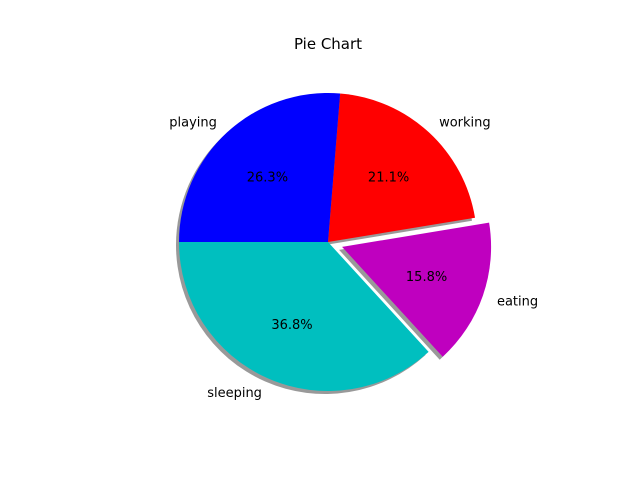 The width and height of the screenshot is (640, 480). What do you see at coordinates (291, 325) in the screenshot?
I see `pct-label-sleeping: 36.8%` at bounding box center [291, 325].